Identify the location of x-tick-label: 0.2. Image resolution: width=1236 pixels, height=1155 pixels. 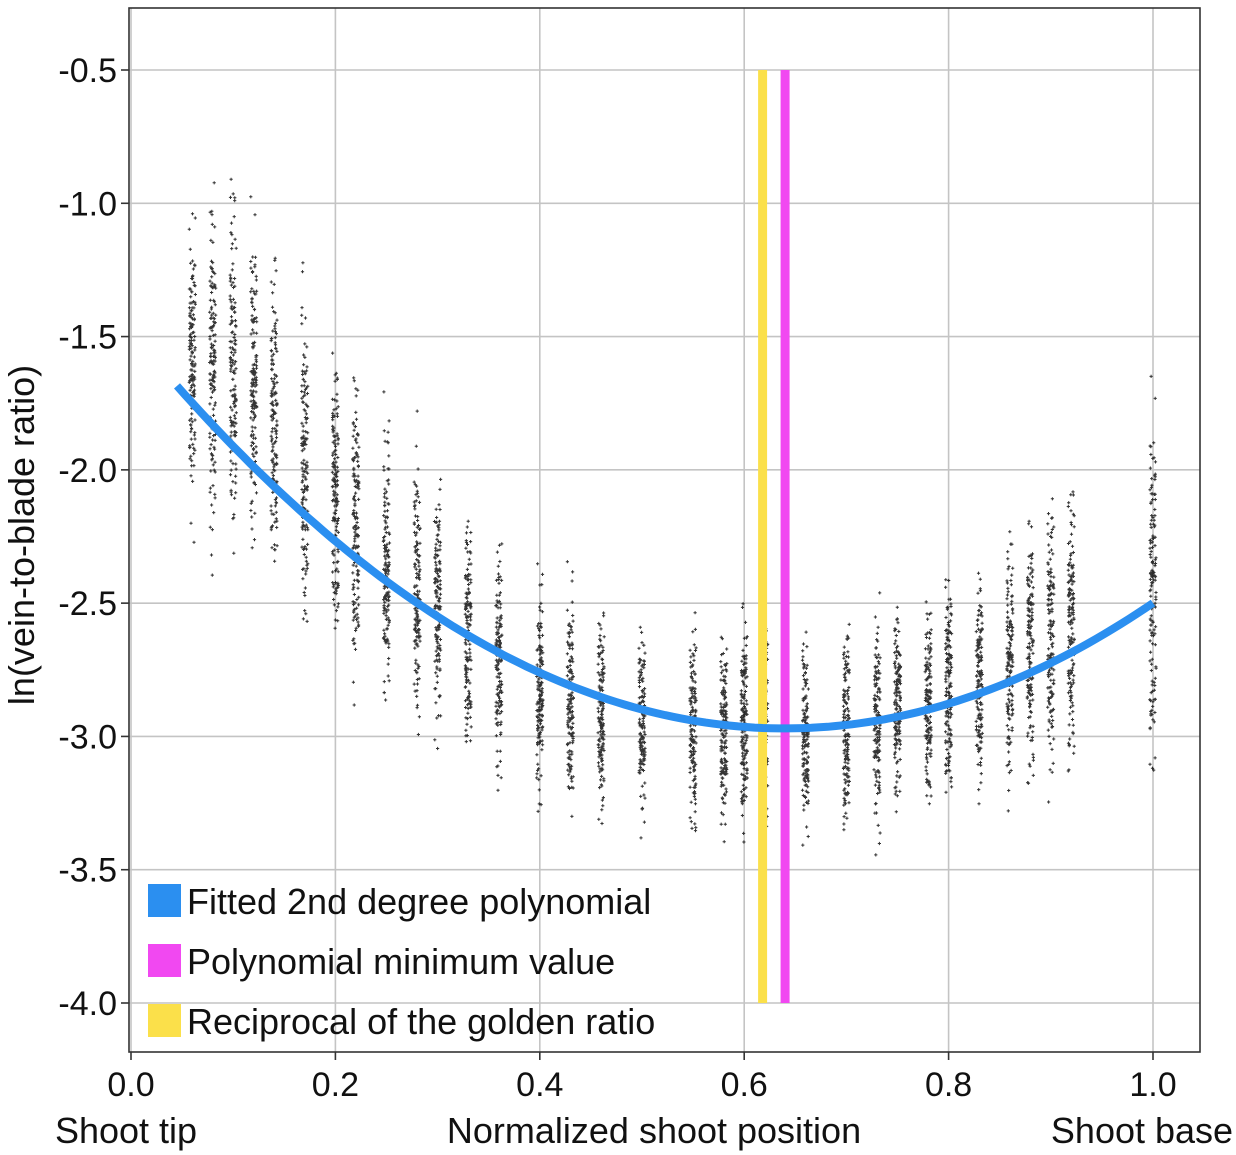
(335, 1085).